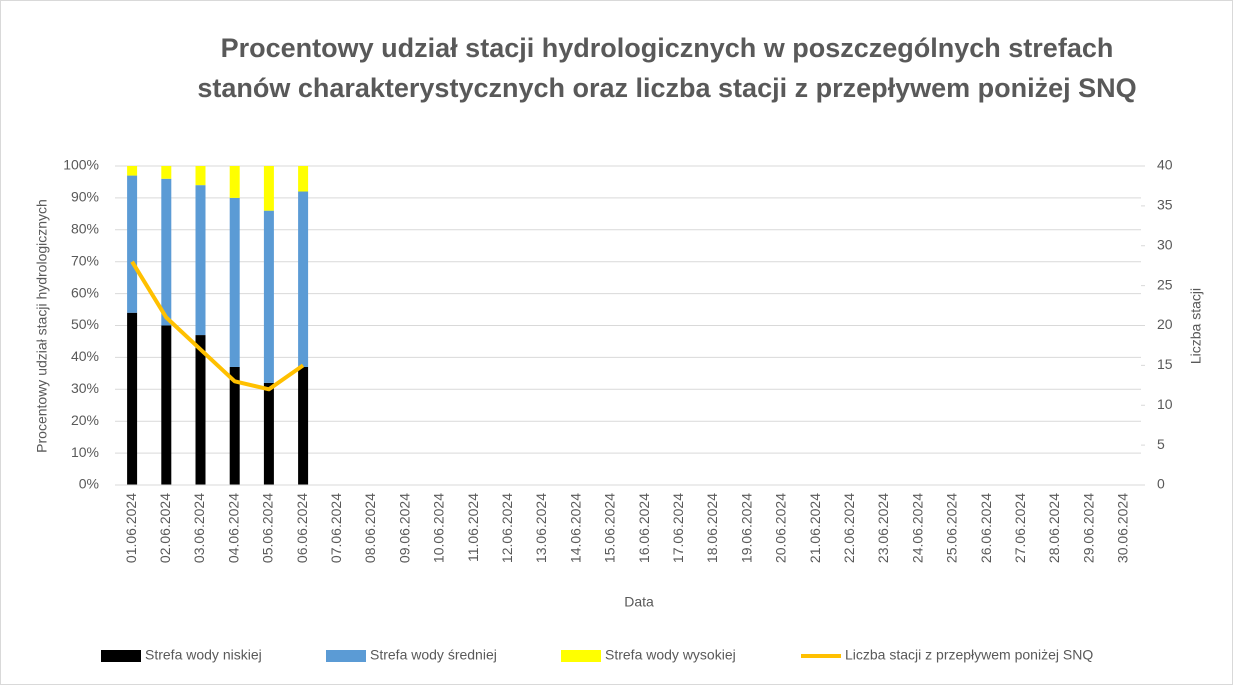  I want to click on x-tick-label: 13.06.2024, so click(541, 528).